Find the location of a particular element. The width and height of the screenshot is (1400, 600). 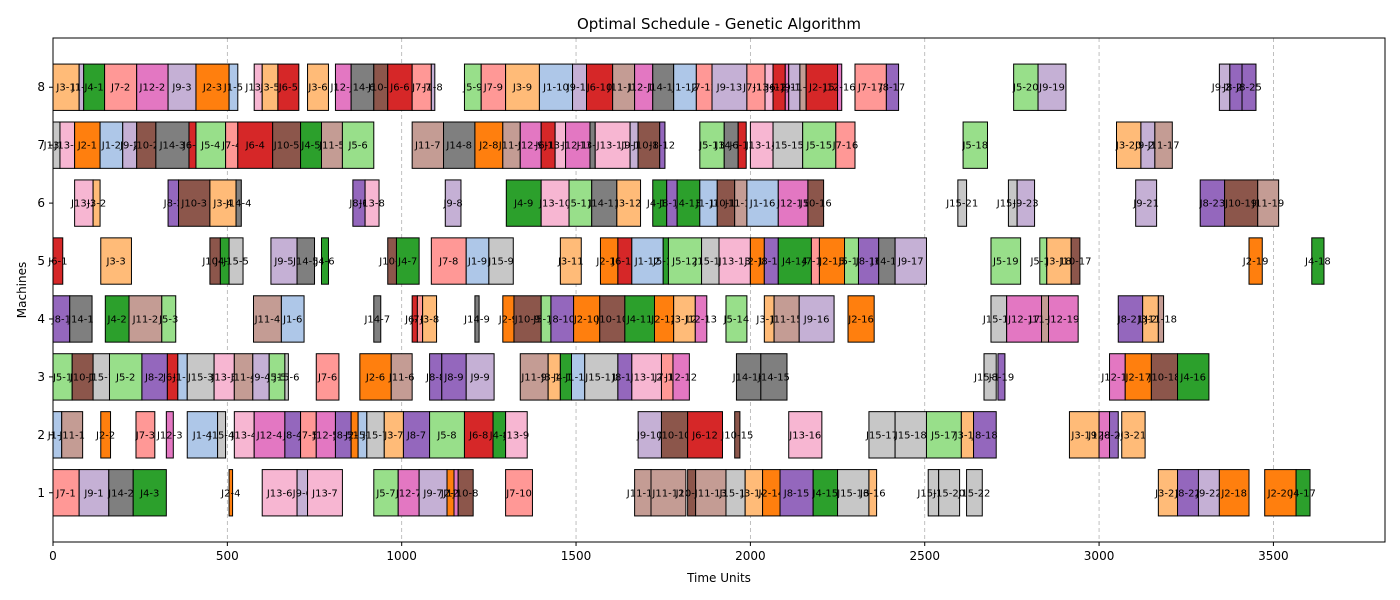

task-bar-group: J13-10 is located at coordinates (554, 203).